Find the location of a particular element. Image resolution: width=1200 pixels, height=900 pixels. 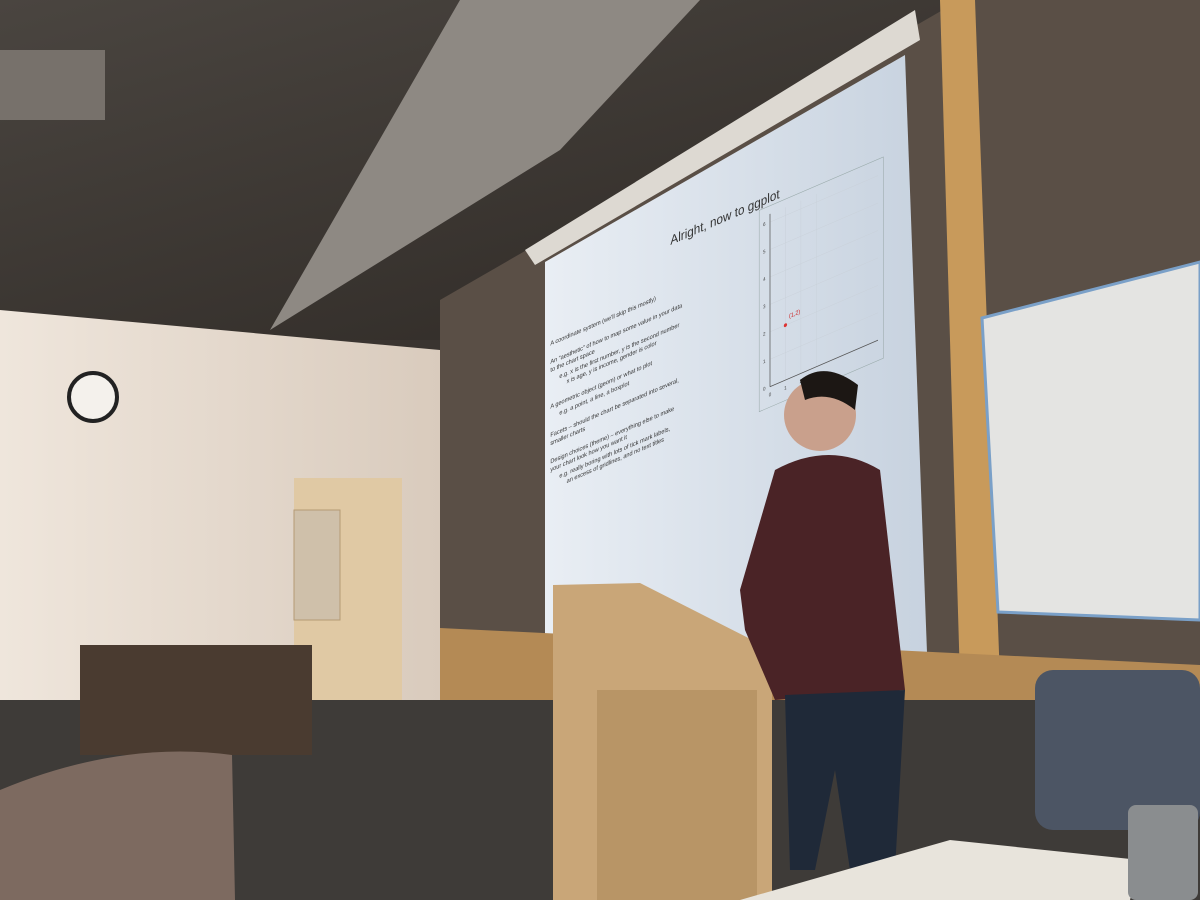

y-tick-label: 1 is located at coordinates (764, 361).